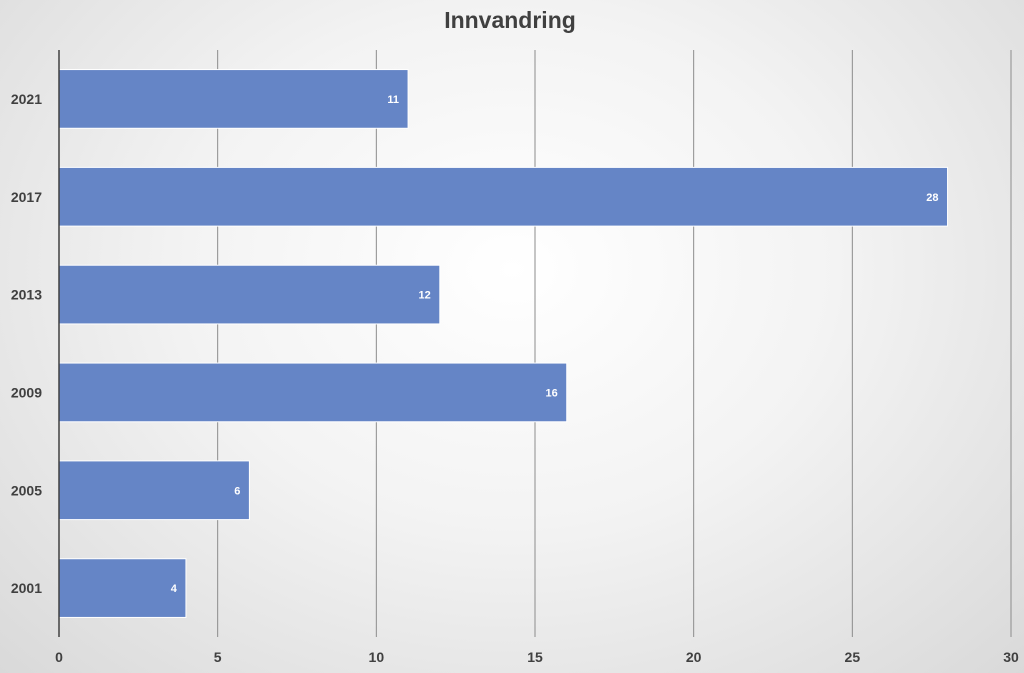  Describe the element at coordinates (233, 99) in the screenshot. I see `bar-2021` at that location.